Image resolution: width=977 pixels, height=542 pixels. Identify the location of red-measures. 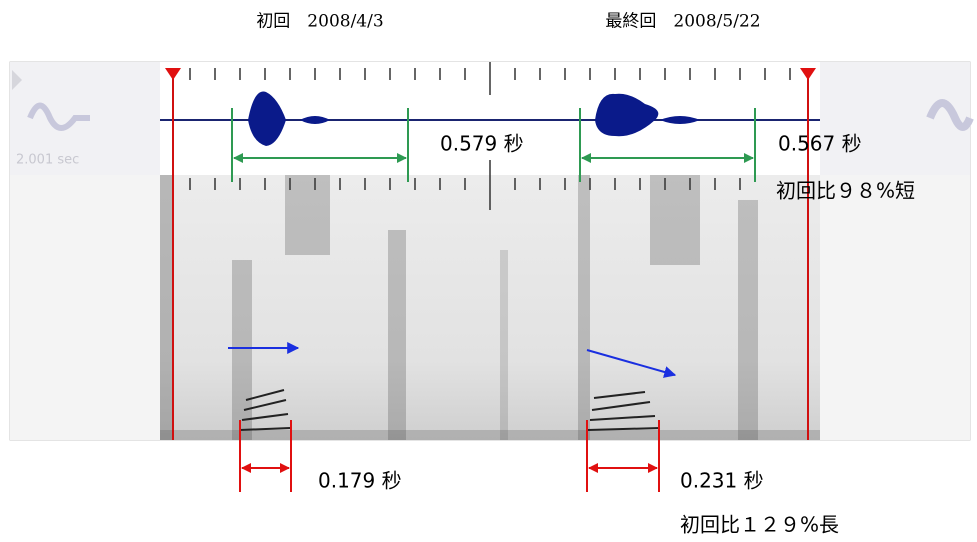
(449, 456).